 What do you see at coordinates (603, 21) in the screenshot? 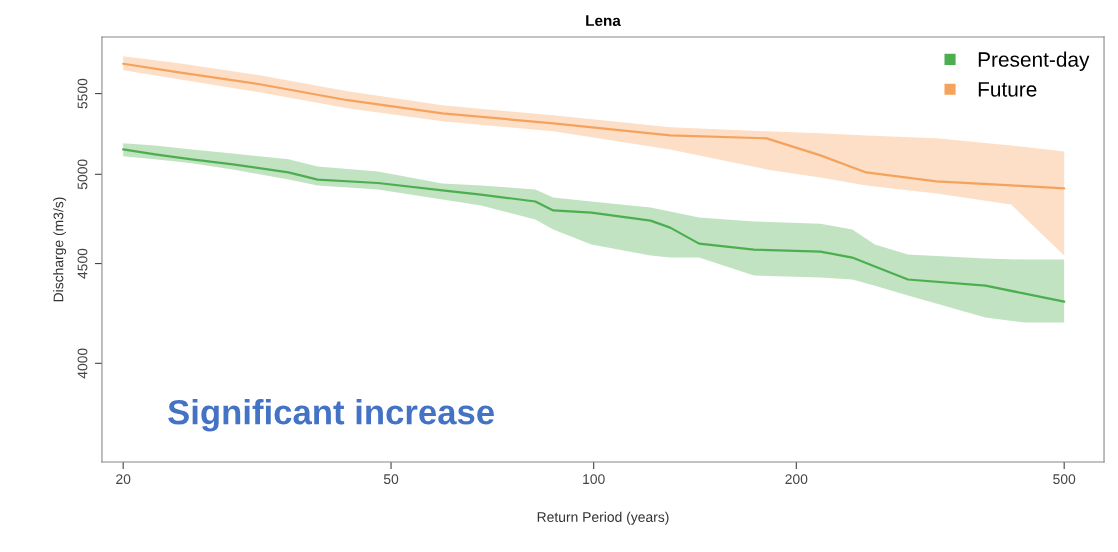
I see `chart-title: Lena` at bounding box center [603, 21].